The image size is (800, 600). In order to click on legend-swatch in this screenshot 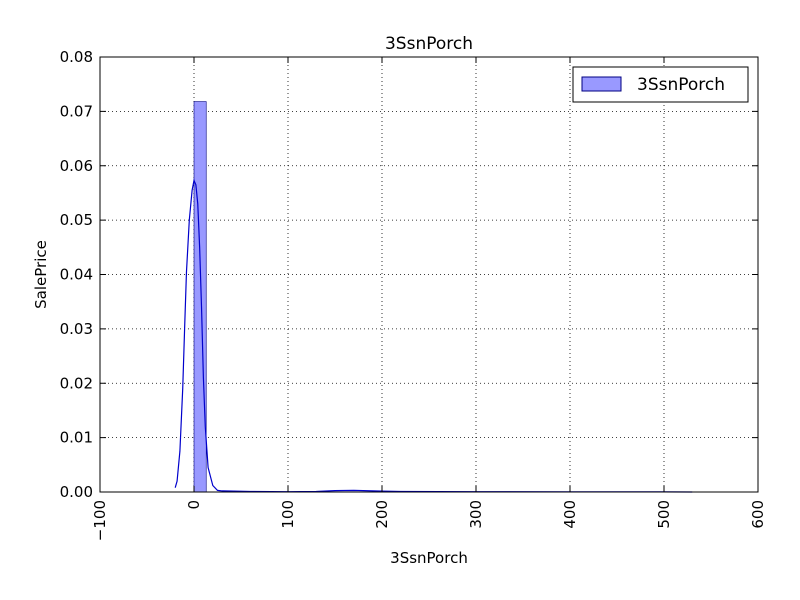, I will do `click(601, 84)`.